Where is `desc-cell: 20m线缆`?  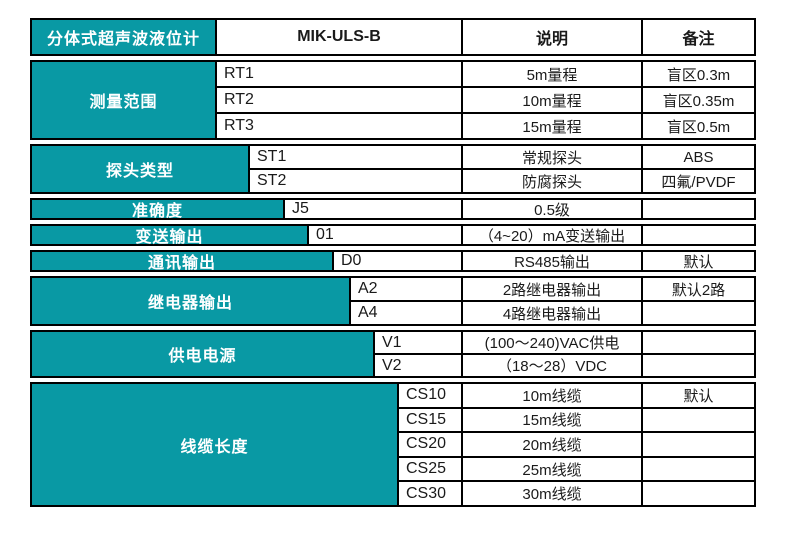 desc-cell: 20m线缆 is located at coordinates (553, 444).